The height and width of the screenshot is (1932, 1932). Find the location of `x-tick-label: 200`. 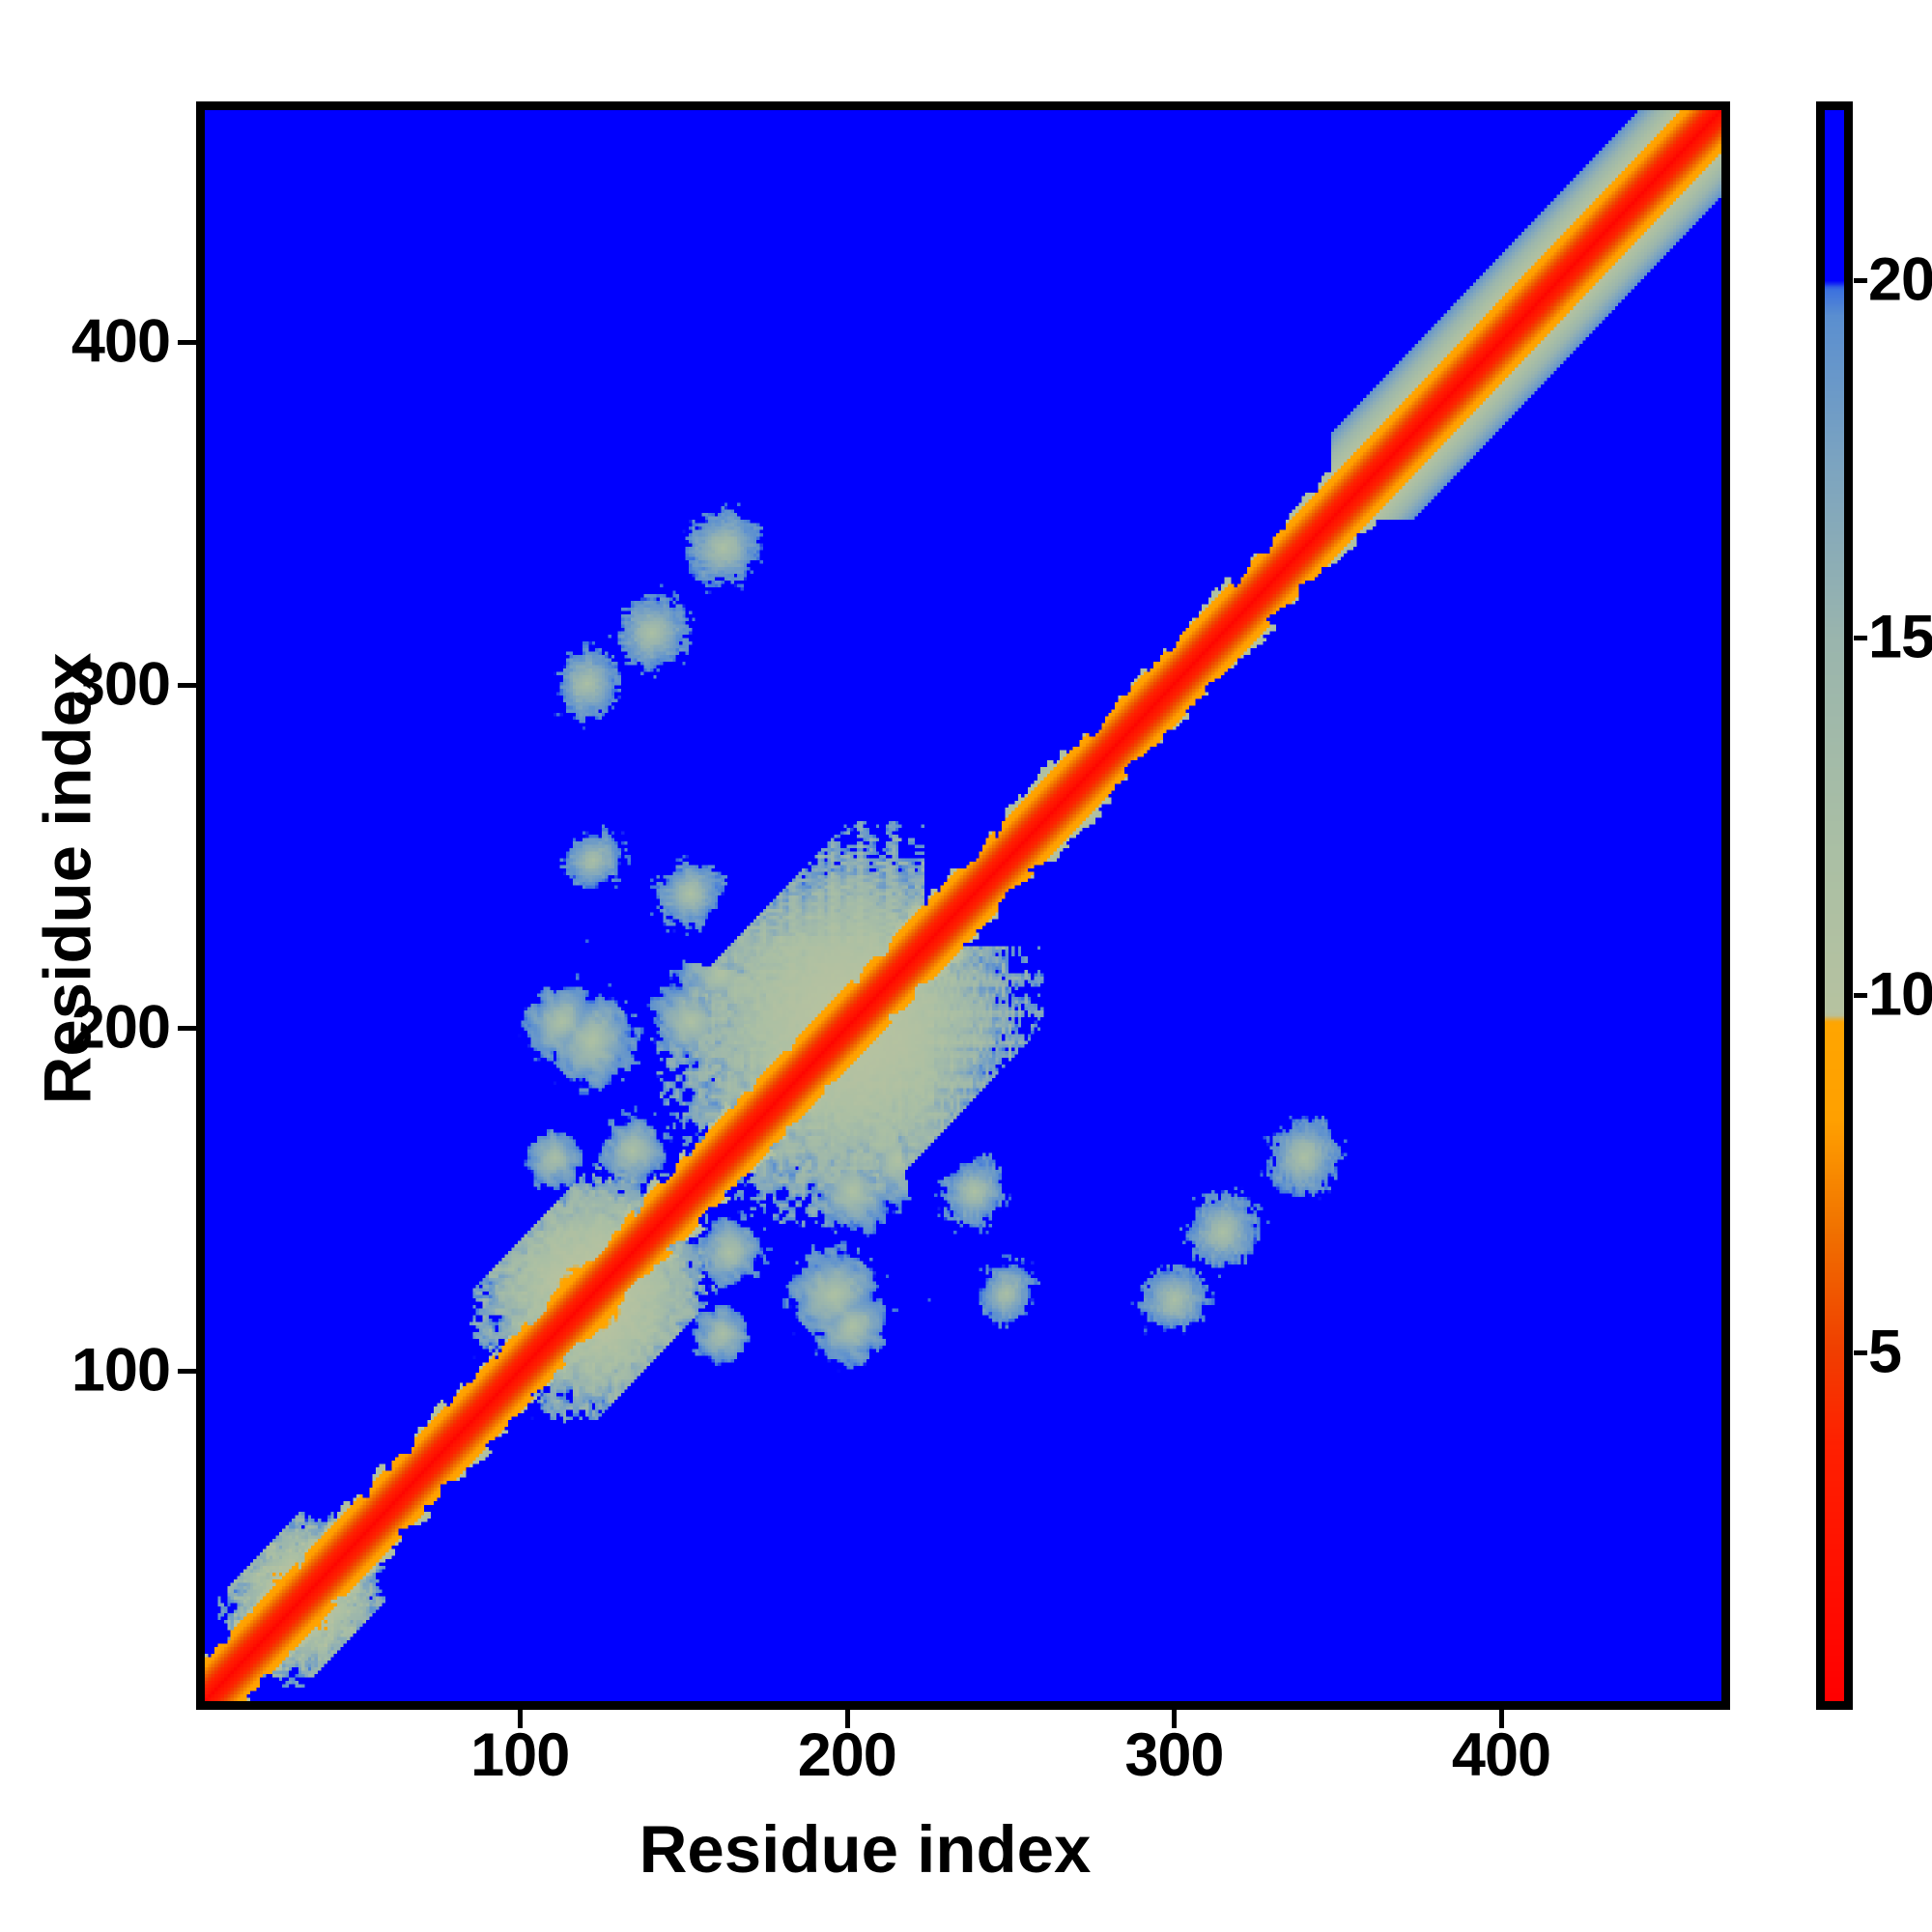

x-tick-label: 200 is located at coordinates (847, 1755).